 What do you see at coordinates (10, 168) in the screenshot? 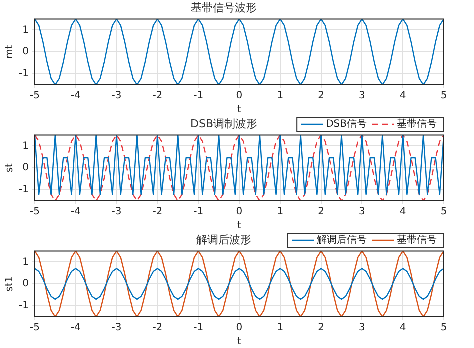
I see `y-axis-title: st` at bounding box center [10, 168].